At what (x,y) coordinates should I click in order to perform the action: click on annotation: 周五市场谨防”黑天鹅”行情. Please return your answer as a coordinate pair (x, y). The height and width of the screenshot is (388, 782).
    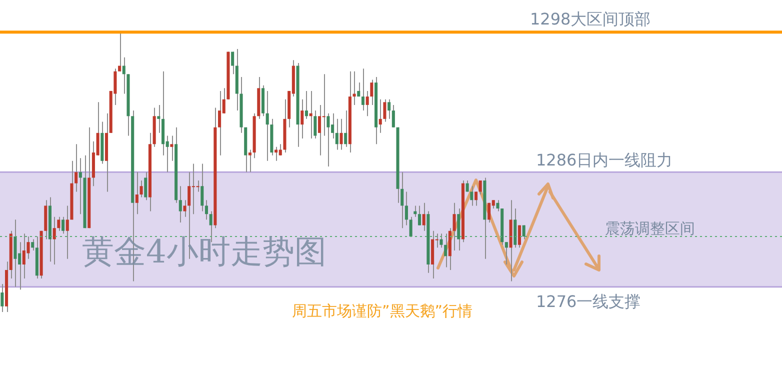
    Looking at the image, I should click on (382, 311).